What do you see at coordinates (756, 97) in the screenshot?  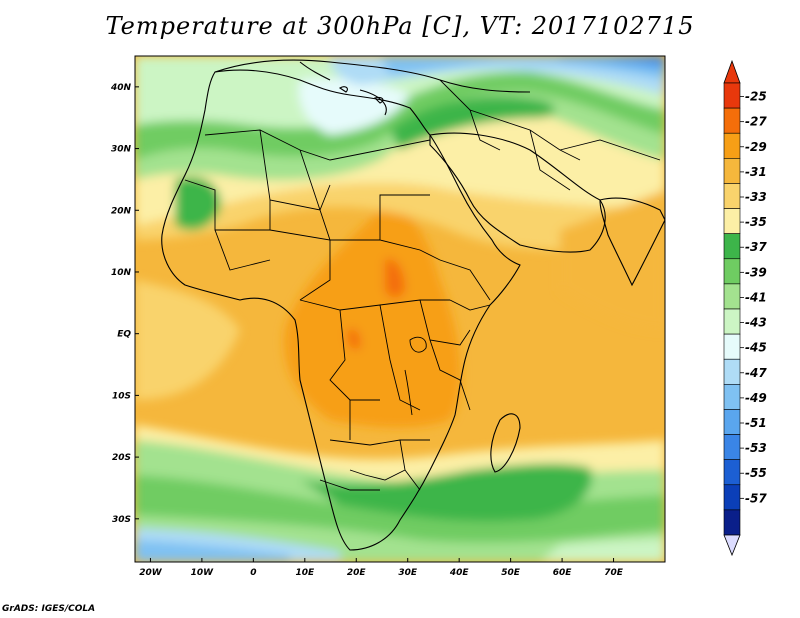 I see `colorbar-label: -25` at bounding box center [756, 97].